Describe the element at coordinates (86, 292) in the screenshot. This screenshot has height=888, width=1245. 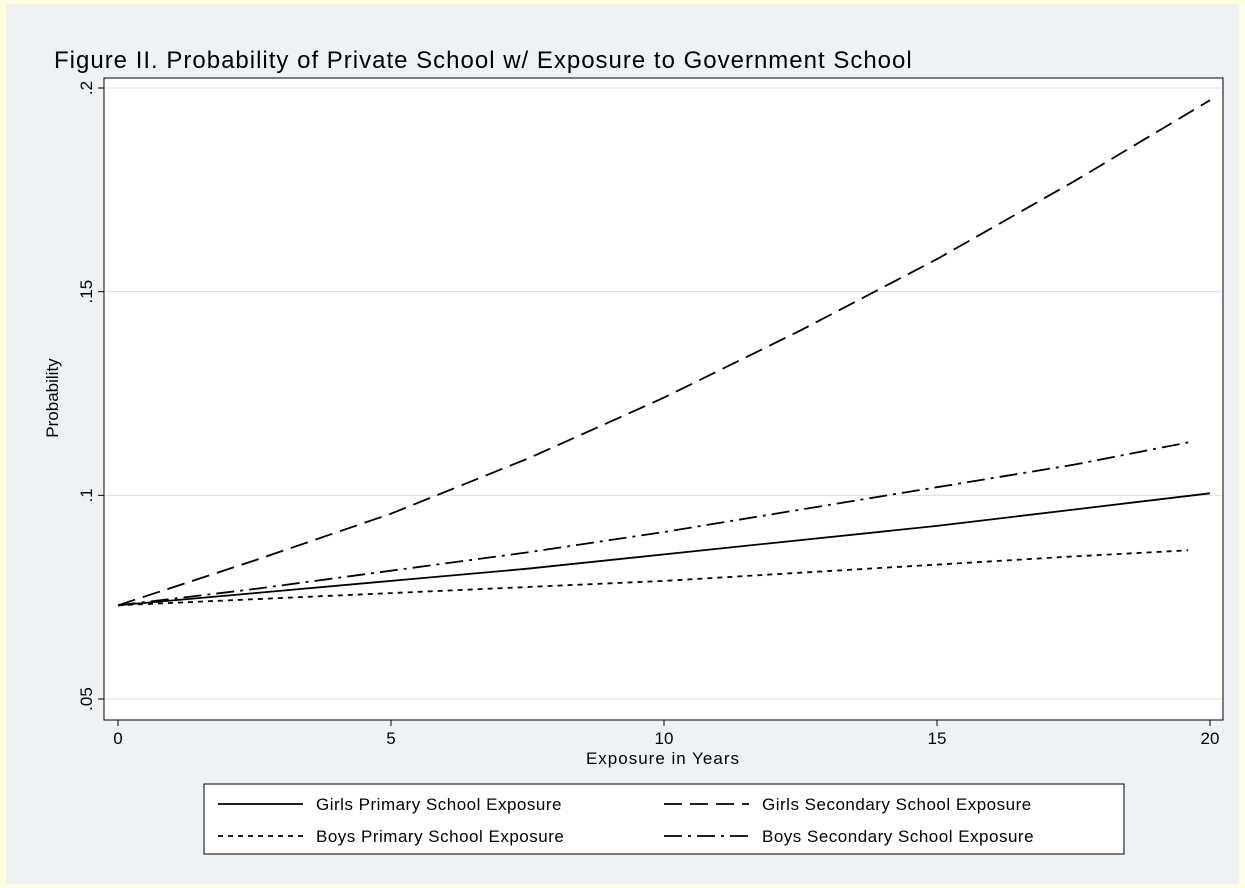
I see `y-tick-label: .15` at that location.